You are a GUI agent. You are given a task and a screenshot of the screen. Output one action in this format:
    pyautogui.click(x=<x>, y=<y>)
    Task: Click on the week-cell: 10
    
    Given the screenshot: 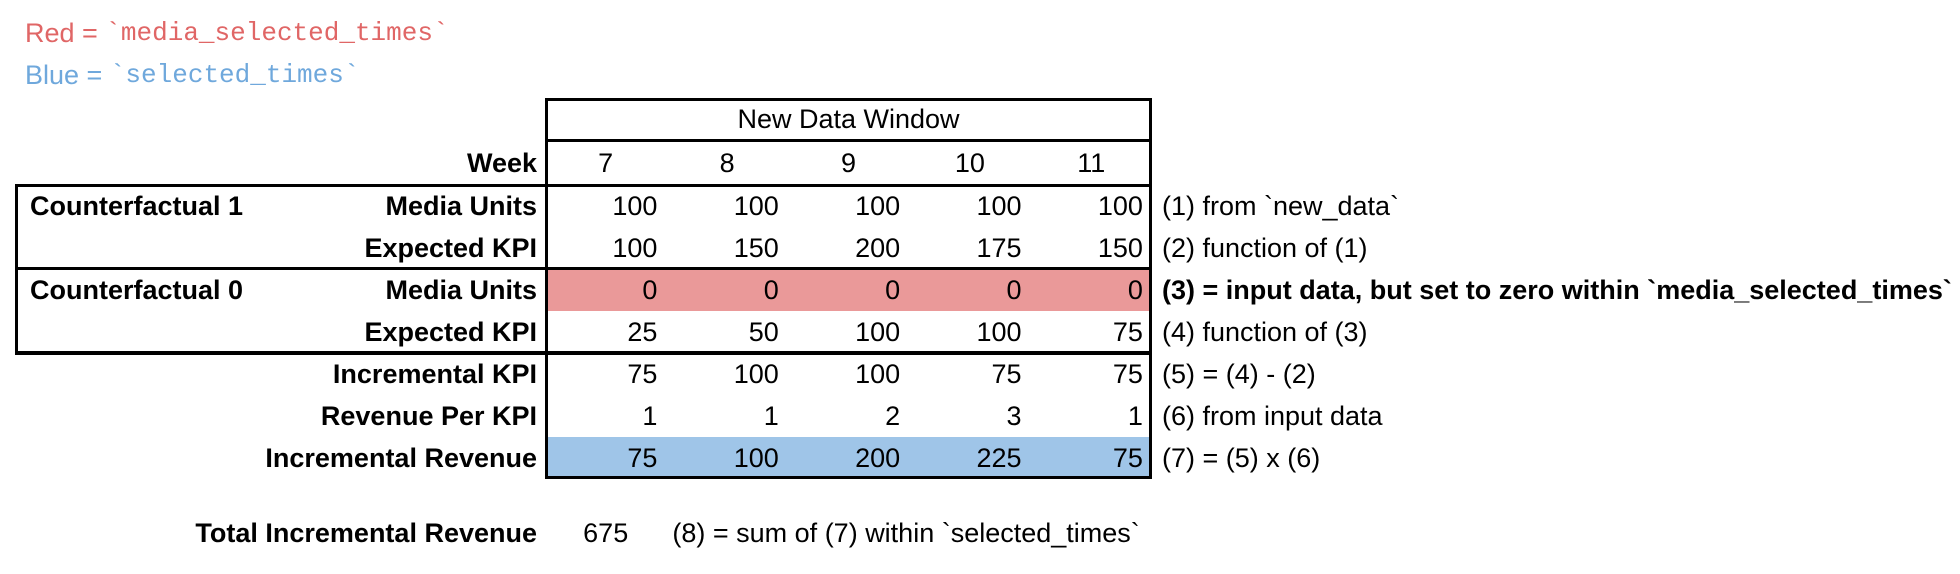 What is the action you would take?
    pyautogui.click(x=969, y=162)
    